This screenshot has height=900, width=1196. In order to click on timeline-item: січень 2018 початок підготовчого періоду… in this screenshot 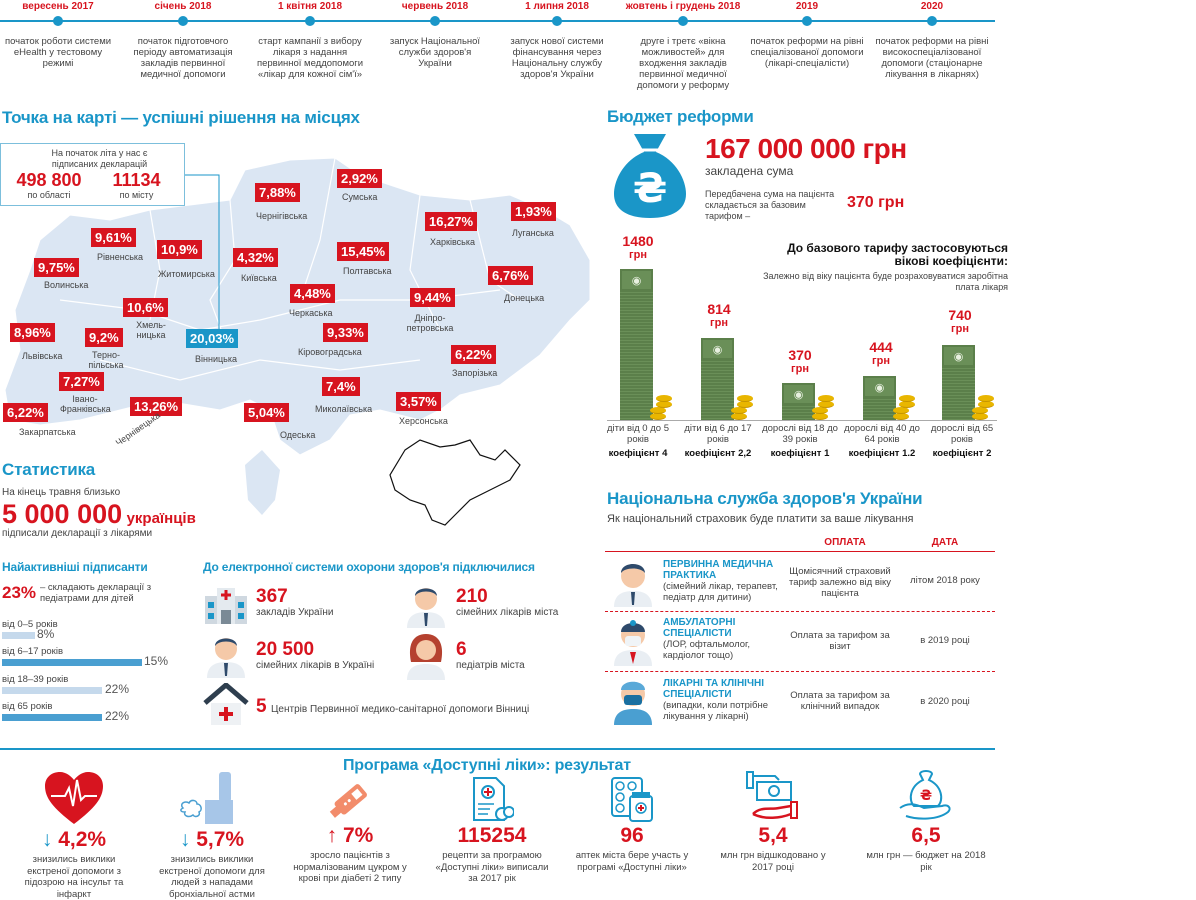, I will do `click(183, 40)`.